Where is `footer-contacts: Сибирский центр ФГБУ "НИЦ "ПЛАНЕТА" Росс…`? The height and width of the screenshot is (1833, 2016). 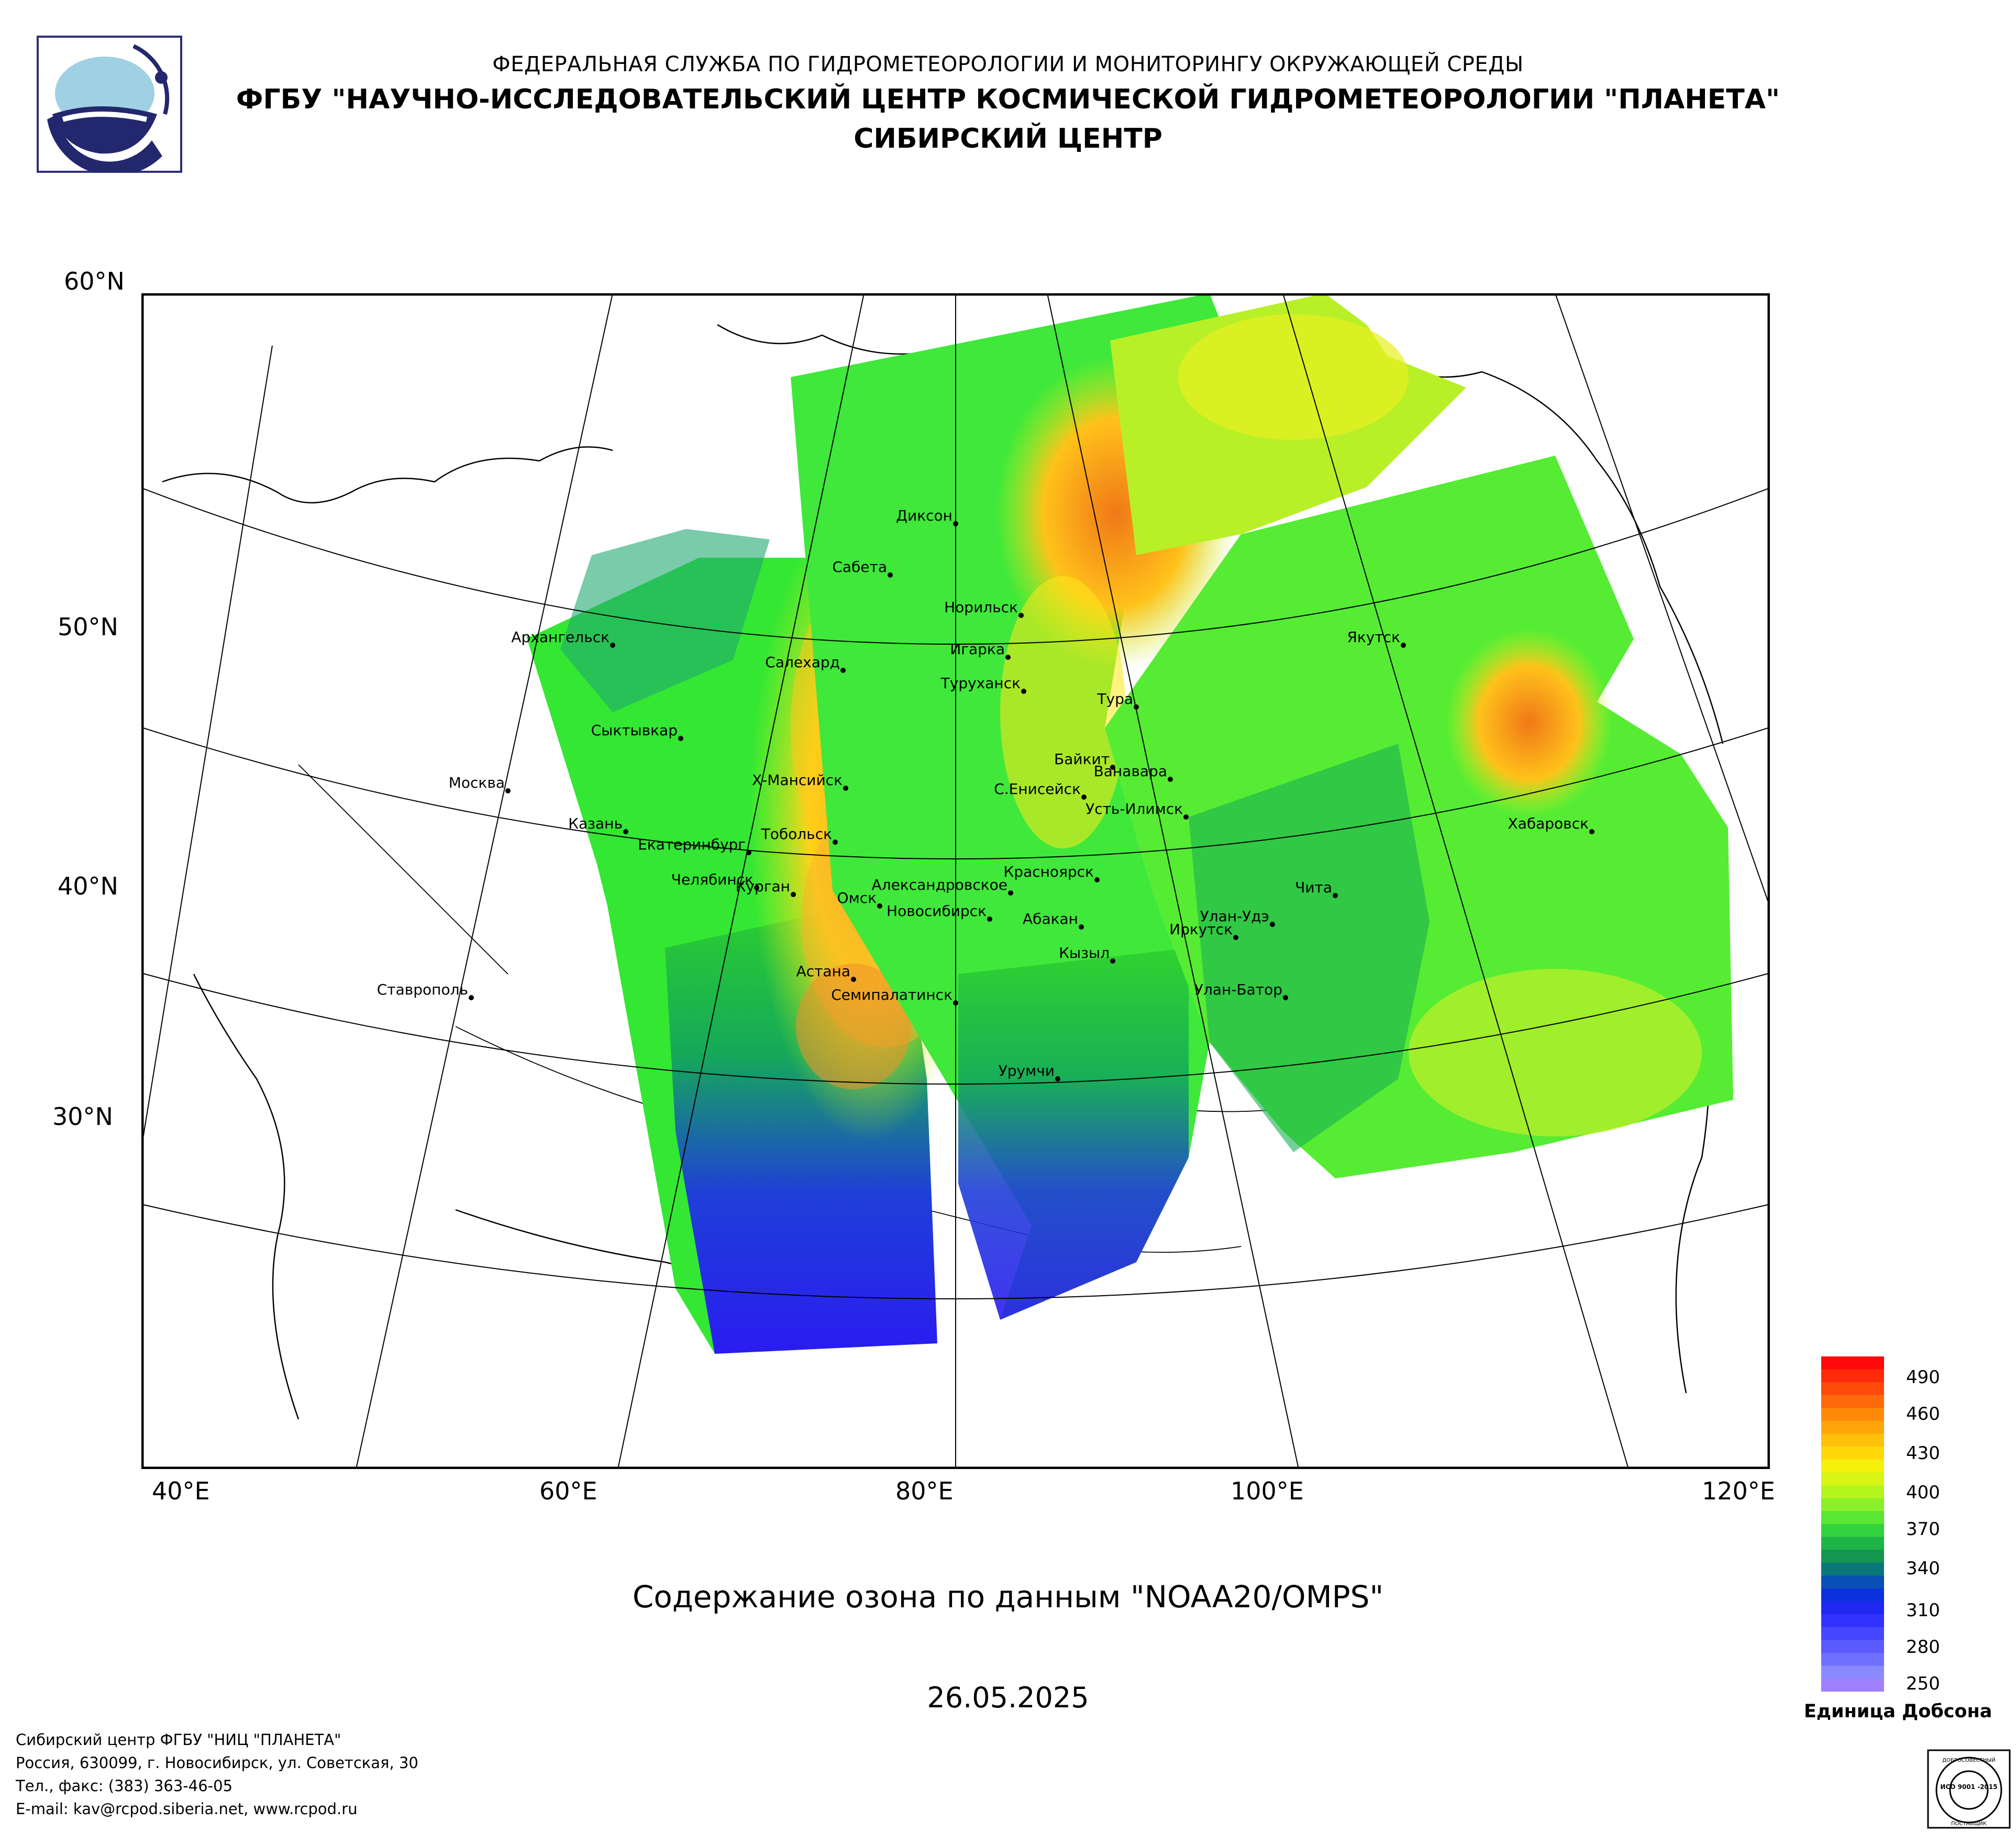
footer-contacts: Сибирский центр ФГБУ "НИЦ "ПЛАНЕТА" Росс… is located at coordinates (217, 1774).